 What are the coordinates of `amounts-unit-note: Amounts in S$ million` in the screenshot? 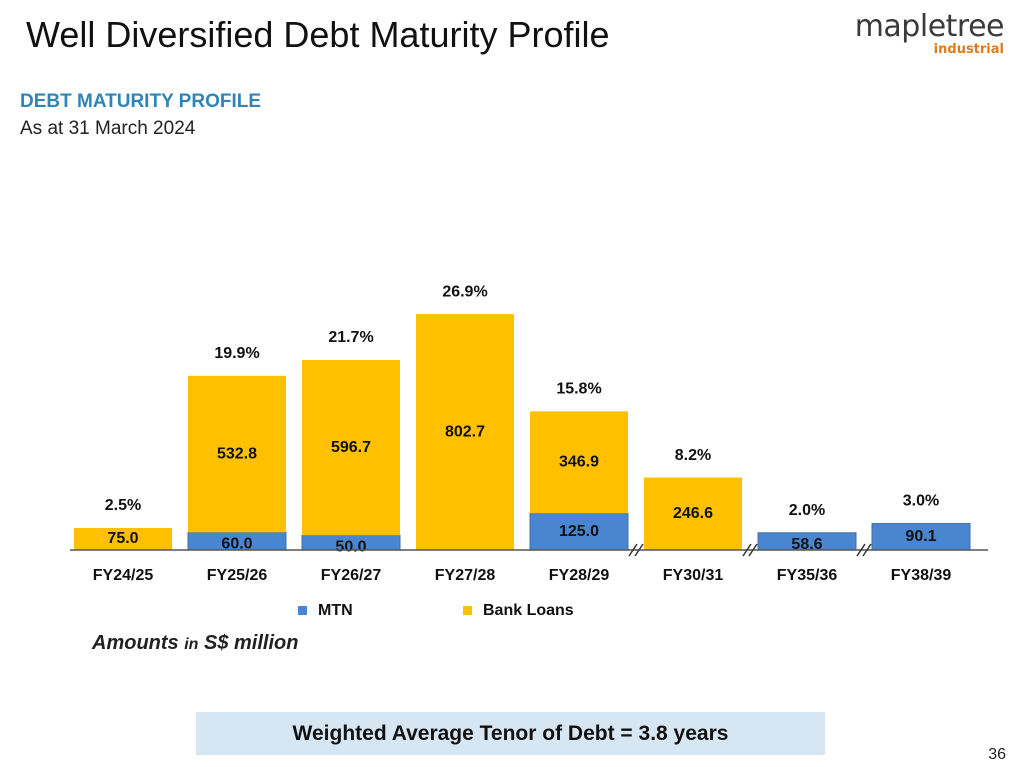 It's located at (195, 643).